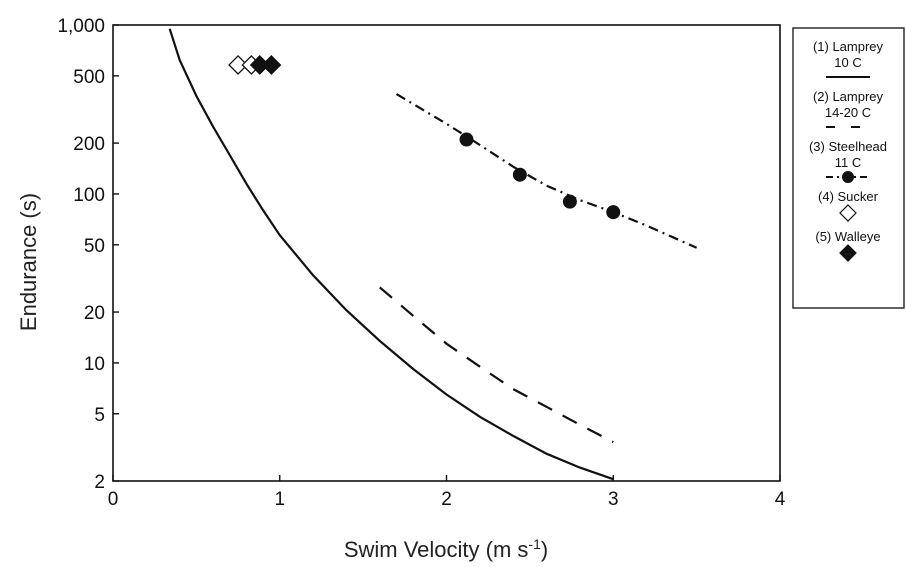  I want to click on x-tick-label: 0, so click(113, 499).